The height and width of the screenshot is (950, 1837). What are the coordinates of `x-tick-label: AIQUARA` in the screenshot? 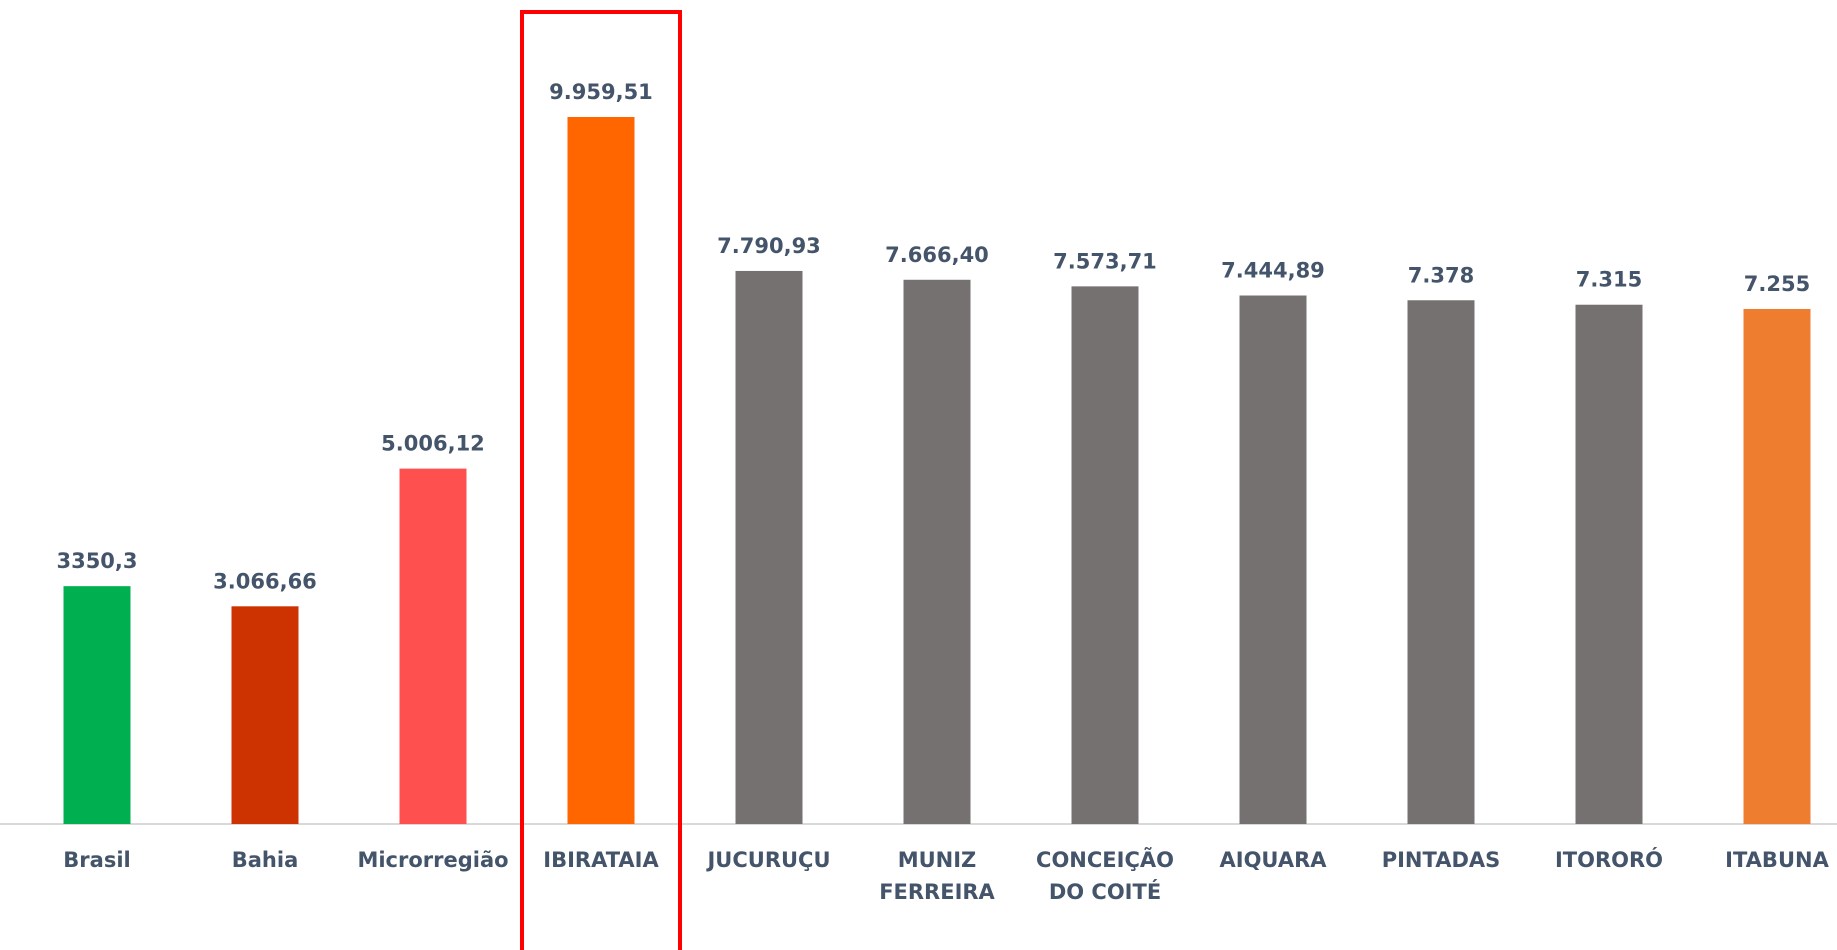 It's located at (1273, 860).